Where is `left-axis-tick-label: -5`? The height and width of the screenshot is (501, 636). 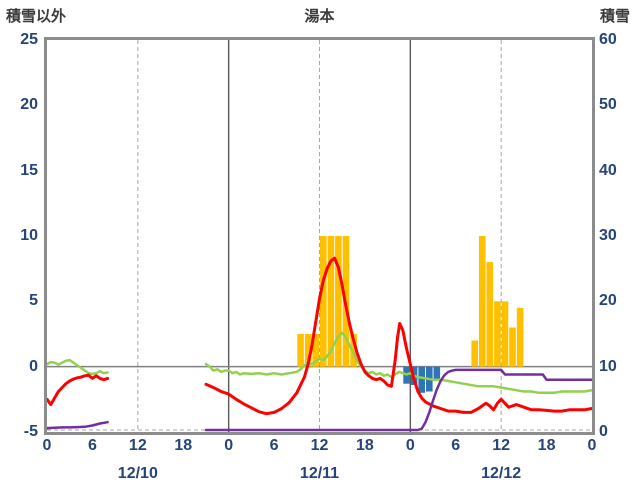
left-axis-tick-label: -5 is located at coordinates (30, 431).